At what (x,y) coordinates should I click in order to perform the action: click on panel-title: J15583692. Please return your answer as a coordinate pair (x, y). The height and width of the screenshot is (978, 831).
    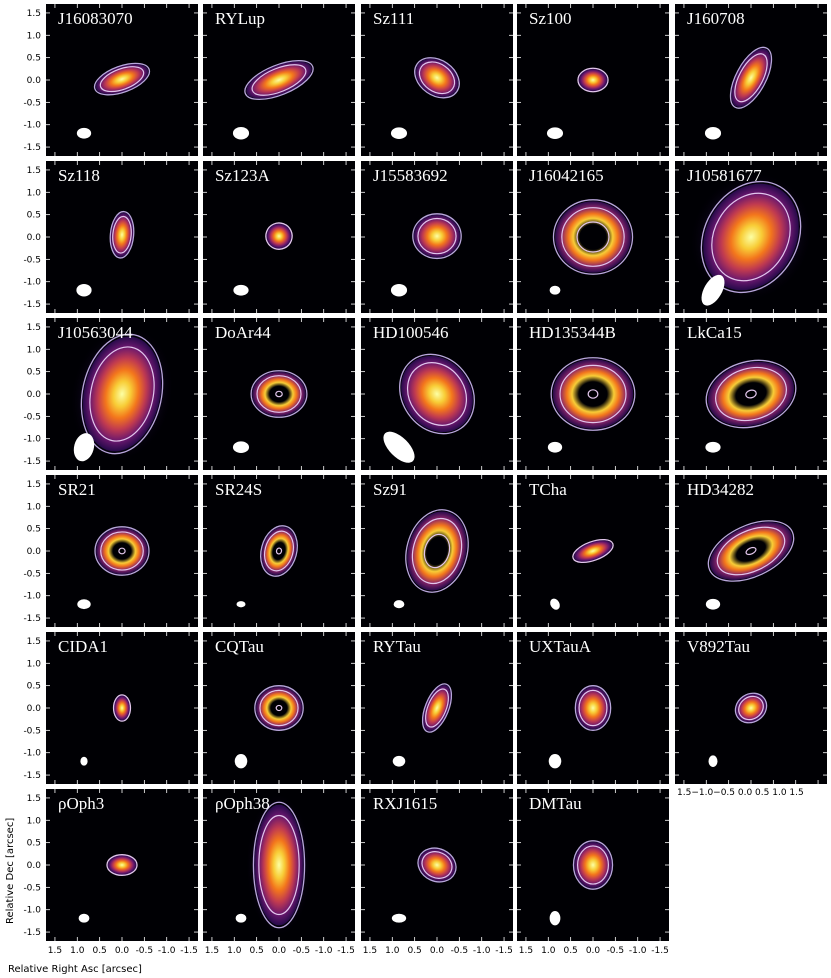
    Looking at the image, I should click on (410, 175).